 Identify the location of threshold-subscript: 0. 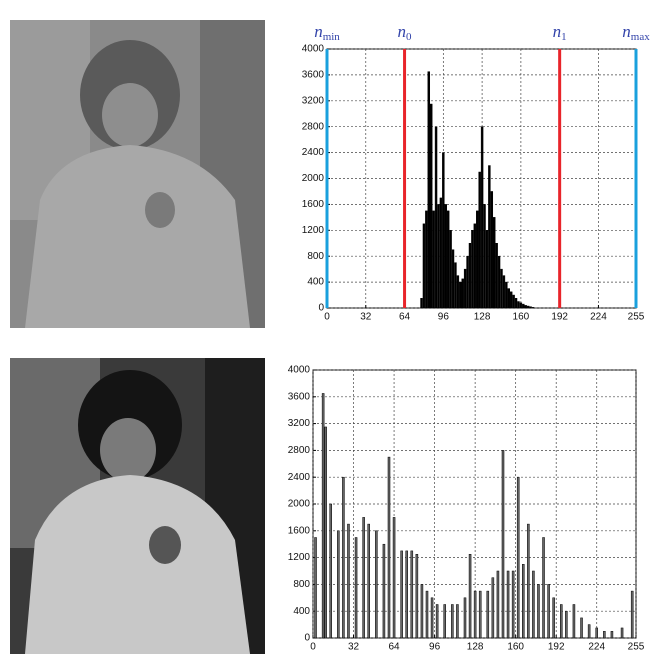
(409, 37).